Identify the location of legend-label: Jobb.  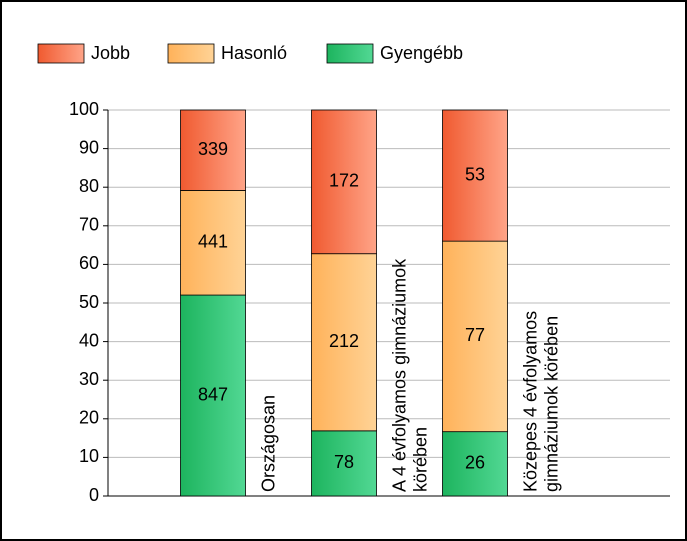
(110, 53).